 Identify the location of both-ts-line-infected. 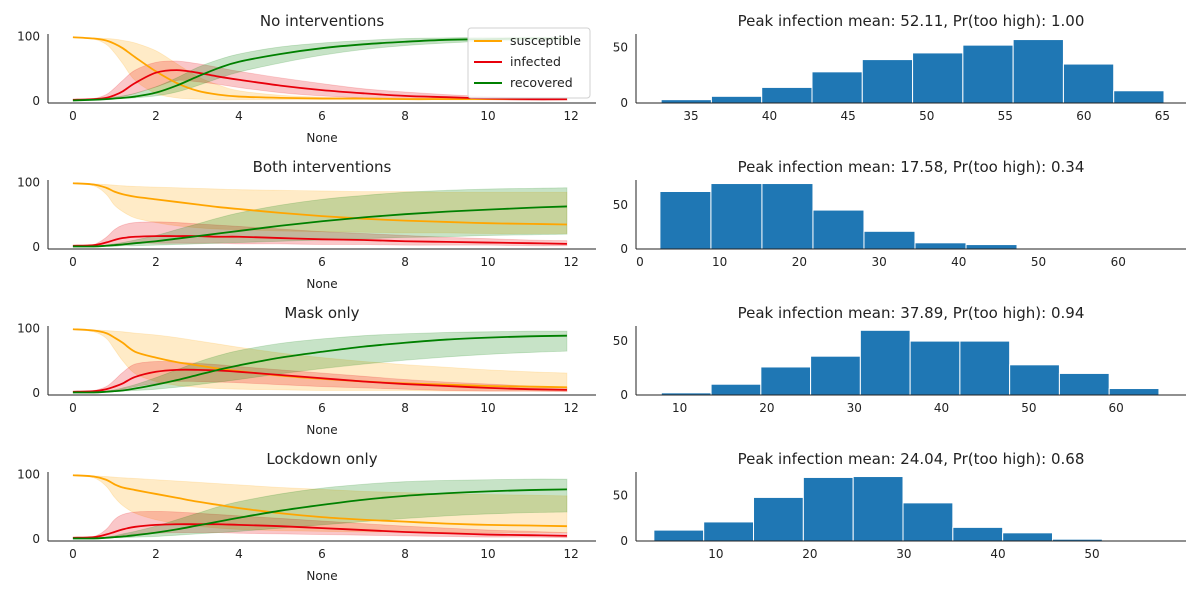
(319, 241).